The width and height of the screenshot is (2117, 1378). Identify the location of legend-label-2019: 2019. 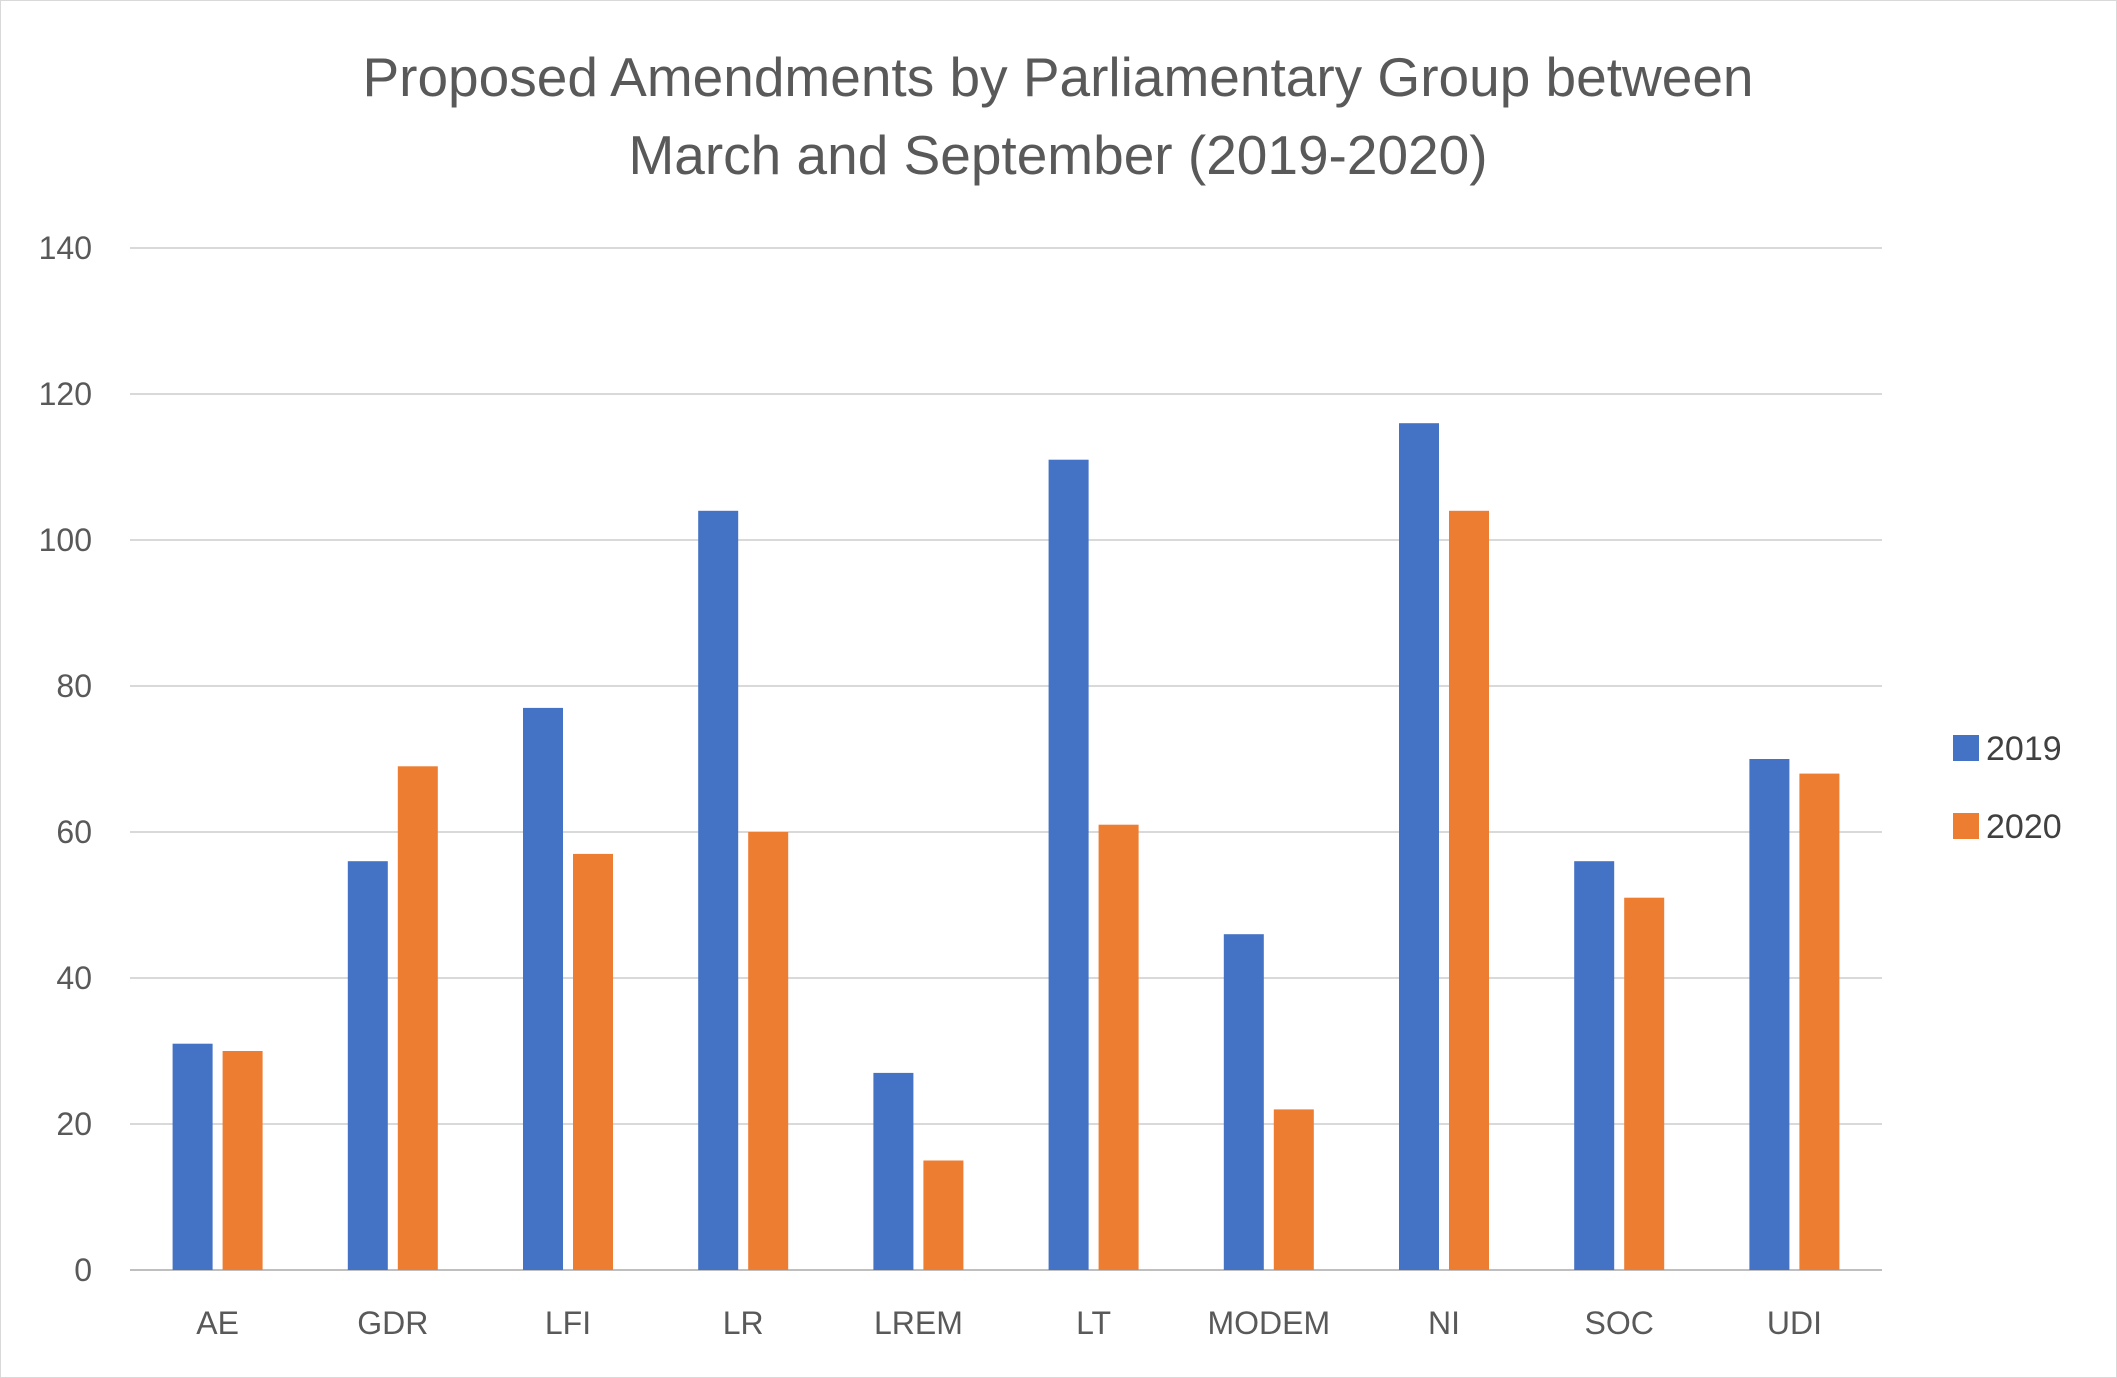
(2024, 749).